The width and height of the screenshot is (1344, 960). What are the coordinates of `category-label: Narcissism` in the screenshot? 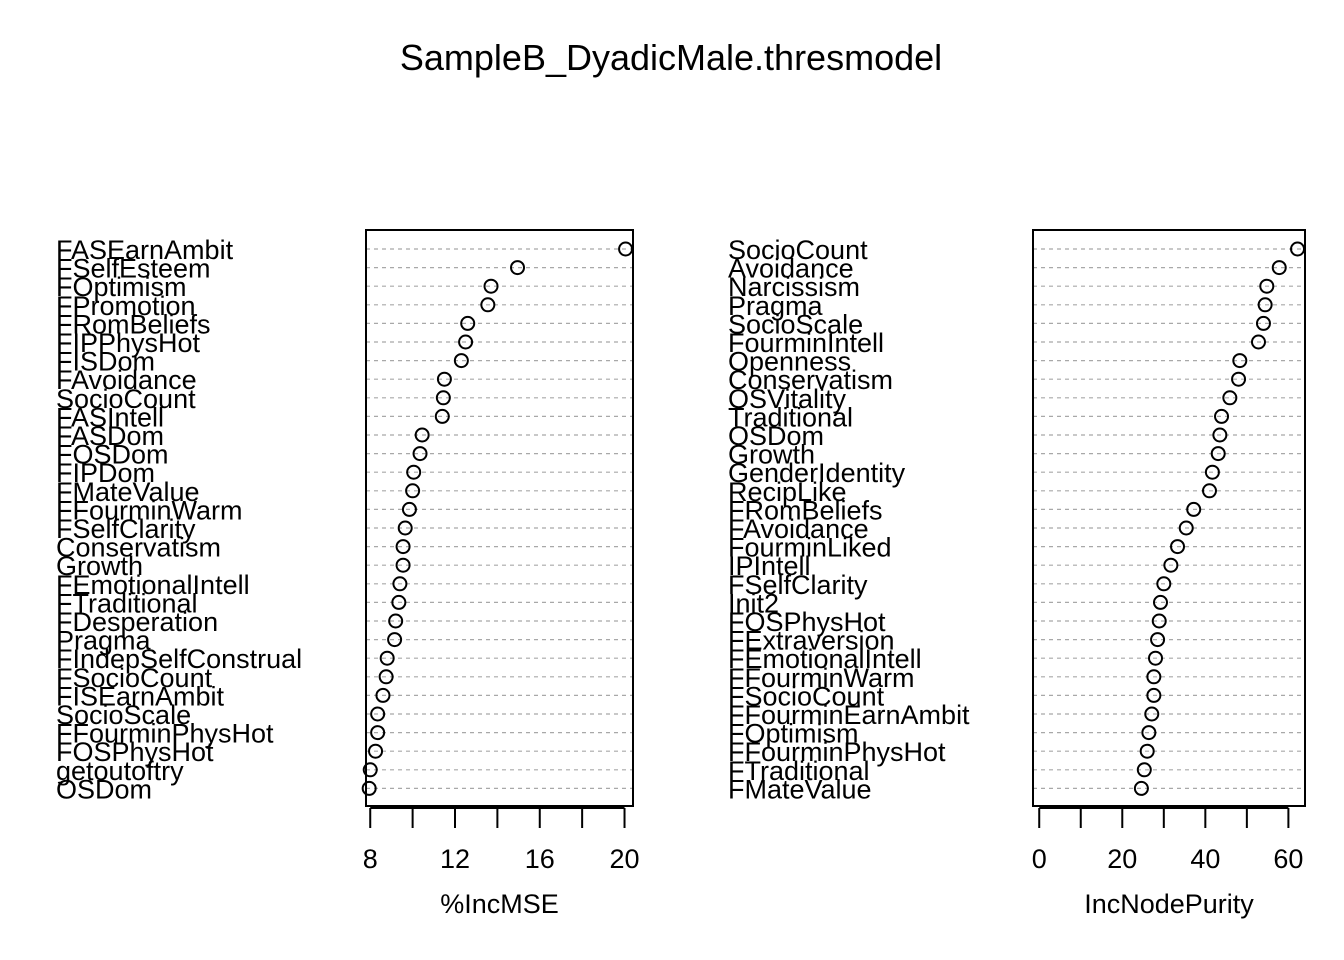 It's located at (794, 287).